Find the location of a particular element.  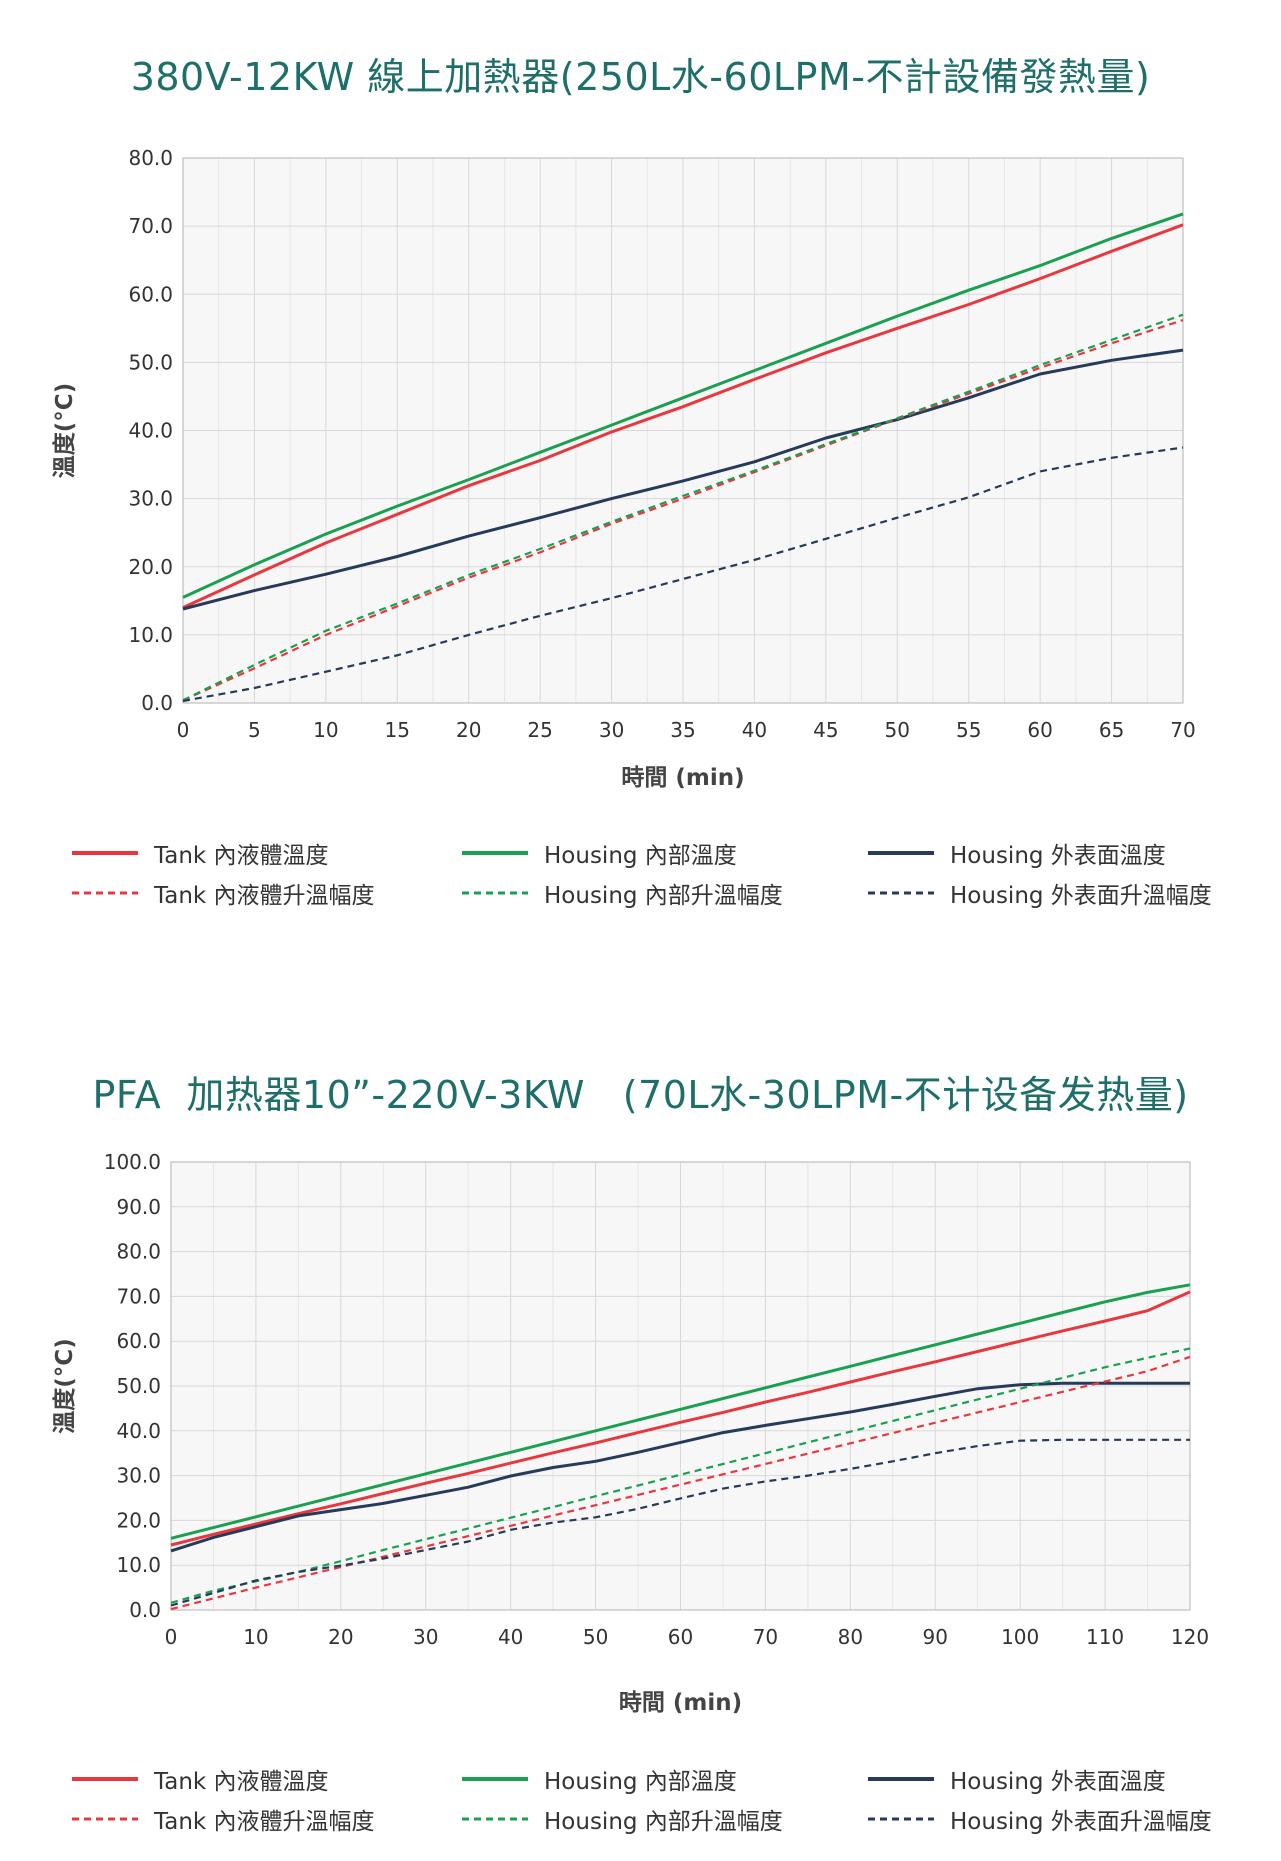

x-tick-label: 5 is located at coordinates (254, 730).